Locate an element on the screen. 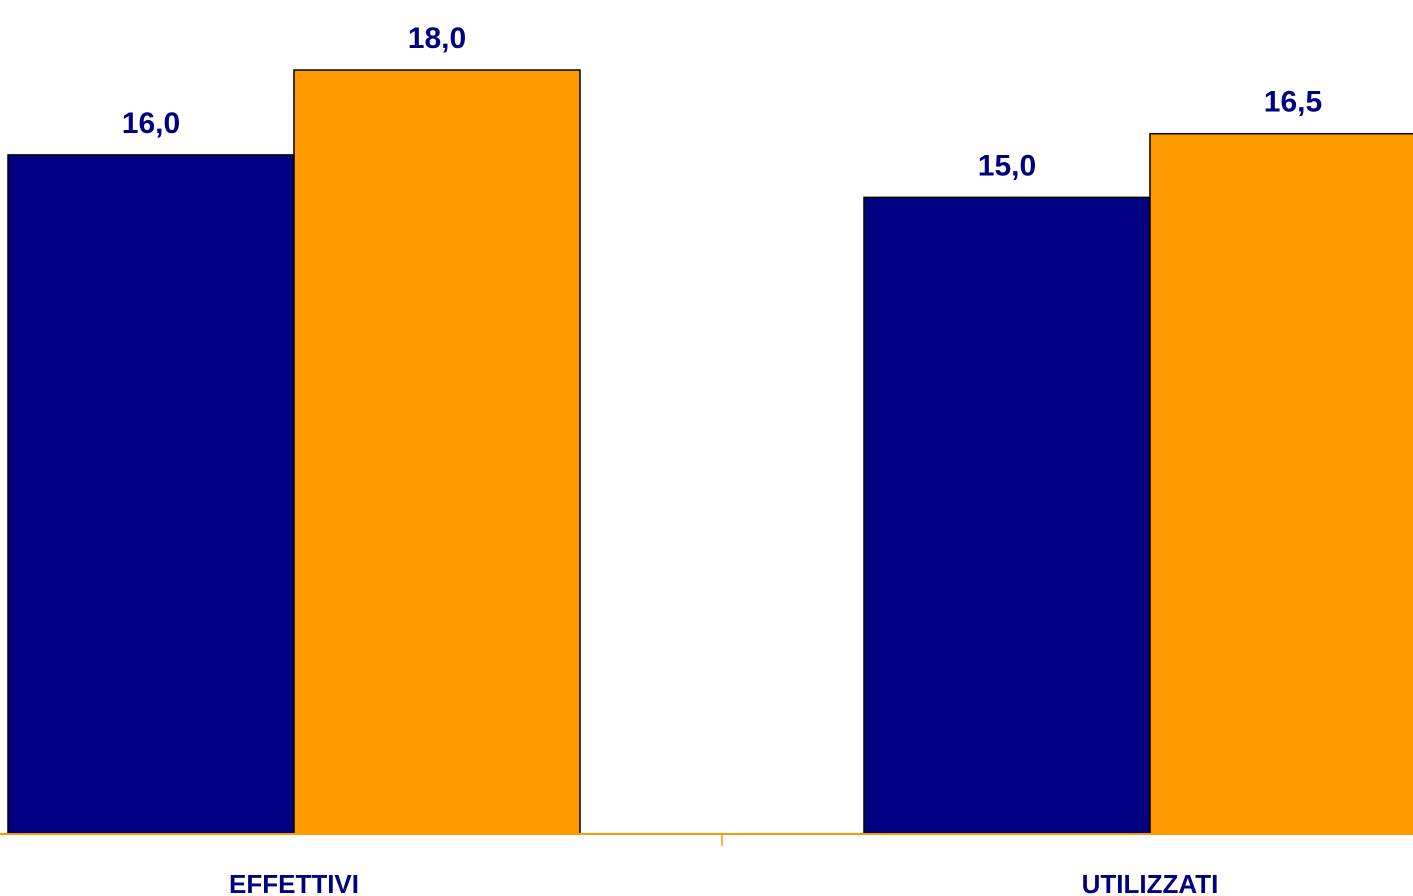 The image size is (1413, 896). data-label-effettivi-series-1: 16,0 is located at coordinates (151, 123).